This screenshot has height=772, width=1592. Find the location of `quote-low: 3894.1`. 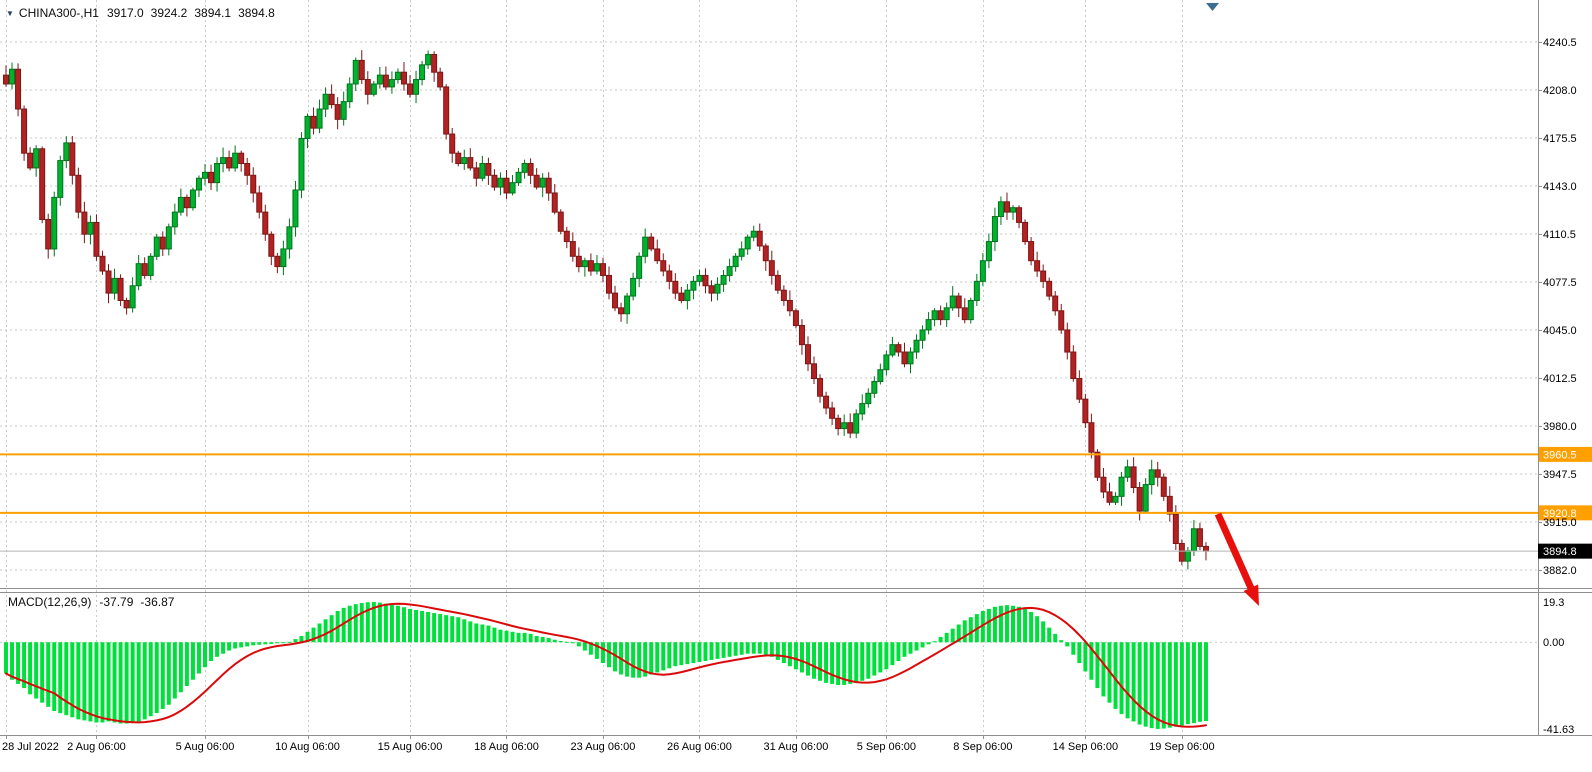

quote-low: 3894.1 is located at coordinates (213, 13).